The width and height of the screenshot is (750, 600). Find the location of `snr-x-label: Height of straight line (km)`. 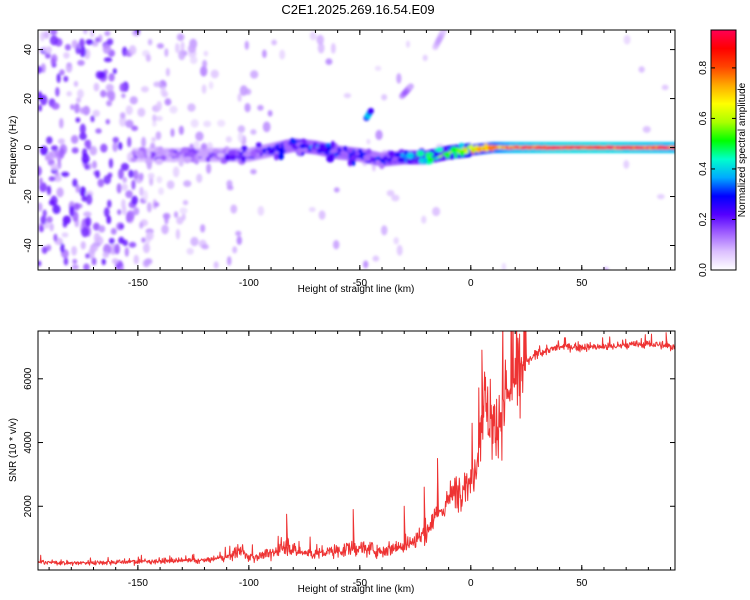

snr-x-label: Height of straight line (km) is located at coordinates (356, 589).